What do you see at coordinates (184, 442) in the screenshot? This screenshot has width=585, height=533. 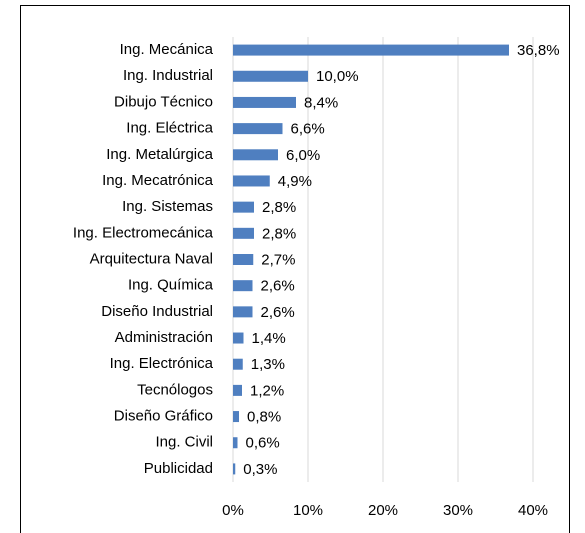 I see `y-tick-label: Ing. Civil` at bounding box center [184, 442].